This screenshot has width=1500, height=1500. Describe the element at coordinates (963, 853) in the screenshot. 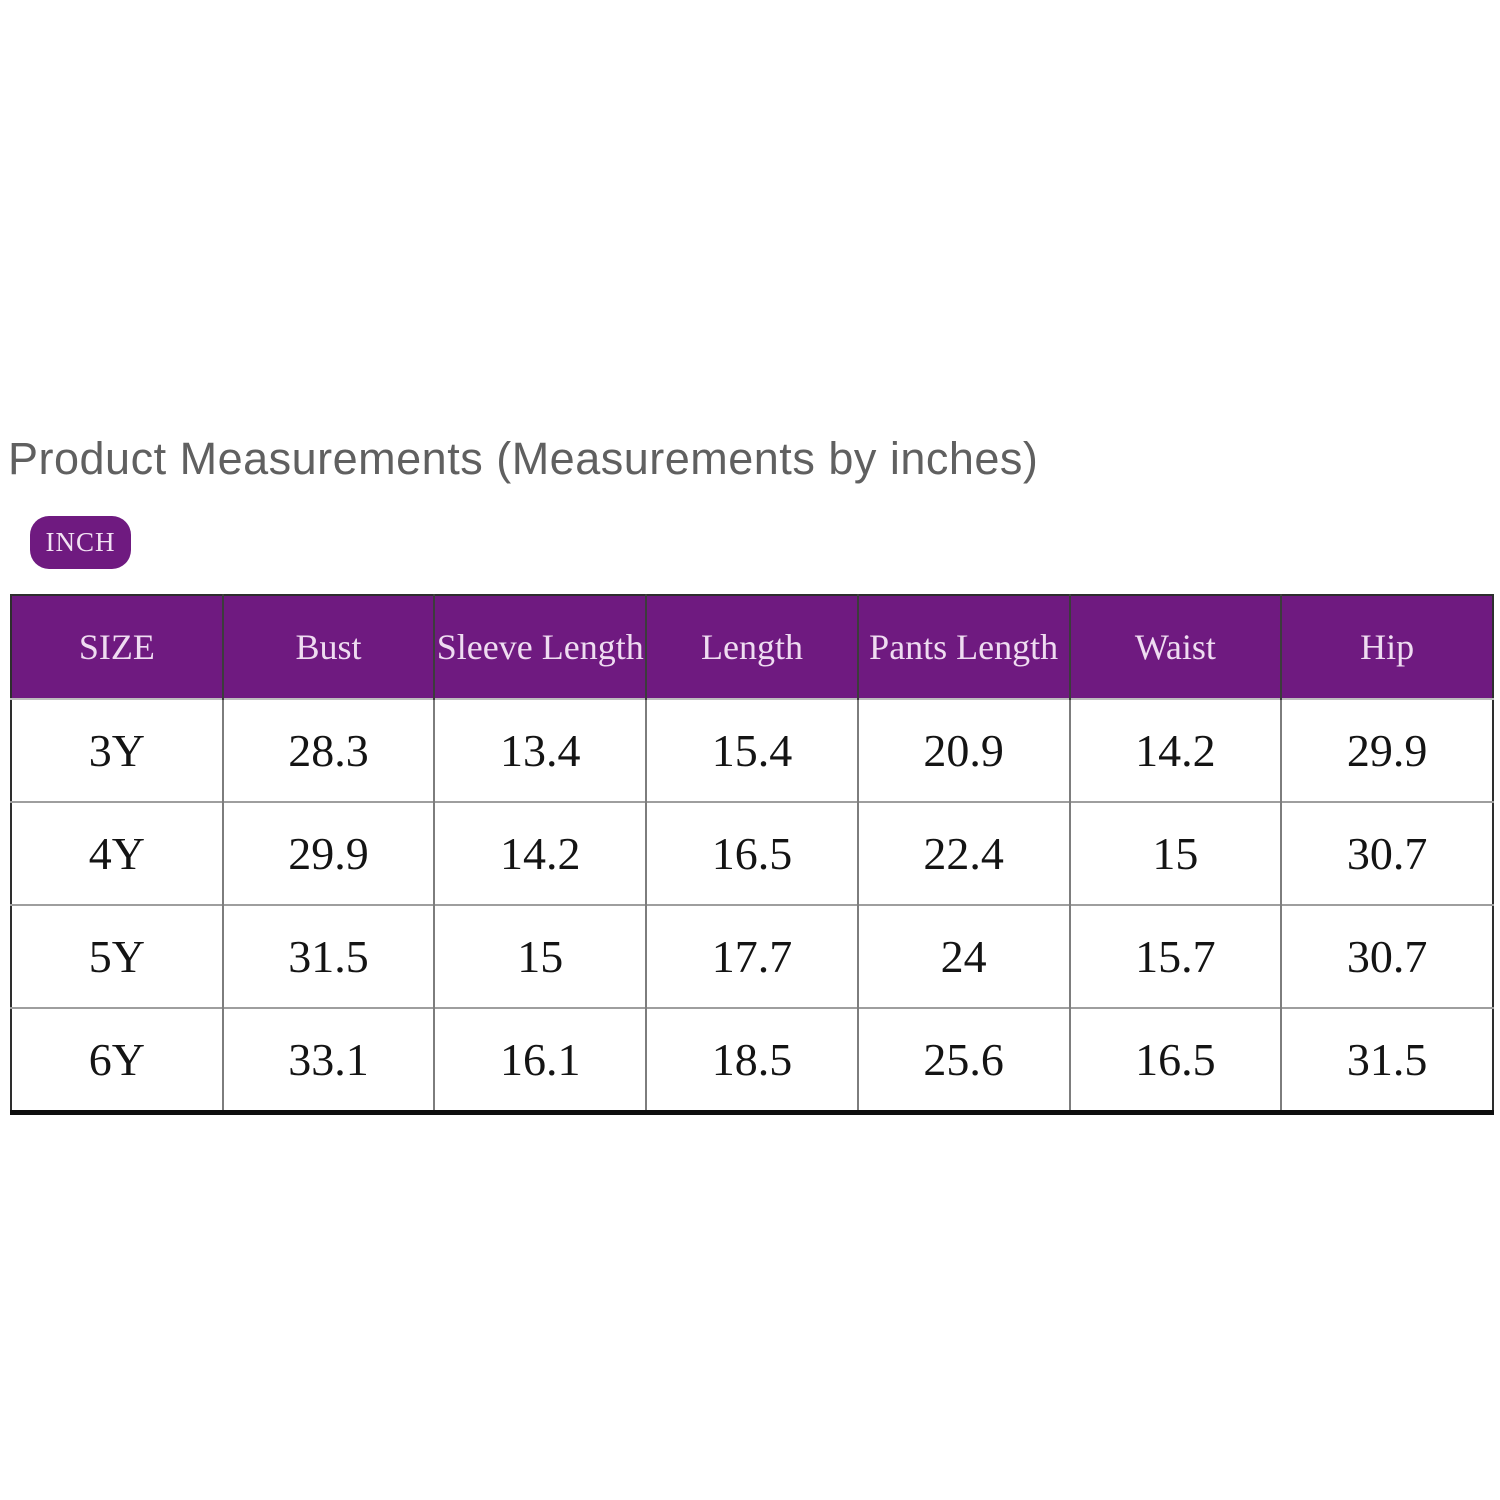

I see `measurement-cell: 22.4` at that location.